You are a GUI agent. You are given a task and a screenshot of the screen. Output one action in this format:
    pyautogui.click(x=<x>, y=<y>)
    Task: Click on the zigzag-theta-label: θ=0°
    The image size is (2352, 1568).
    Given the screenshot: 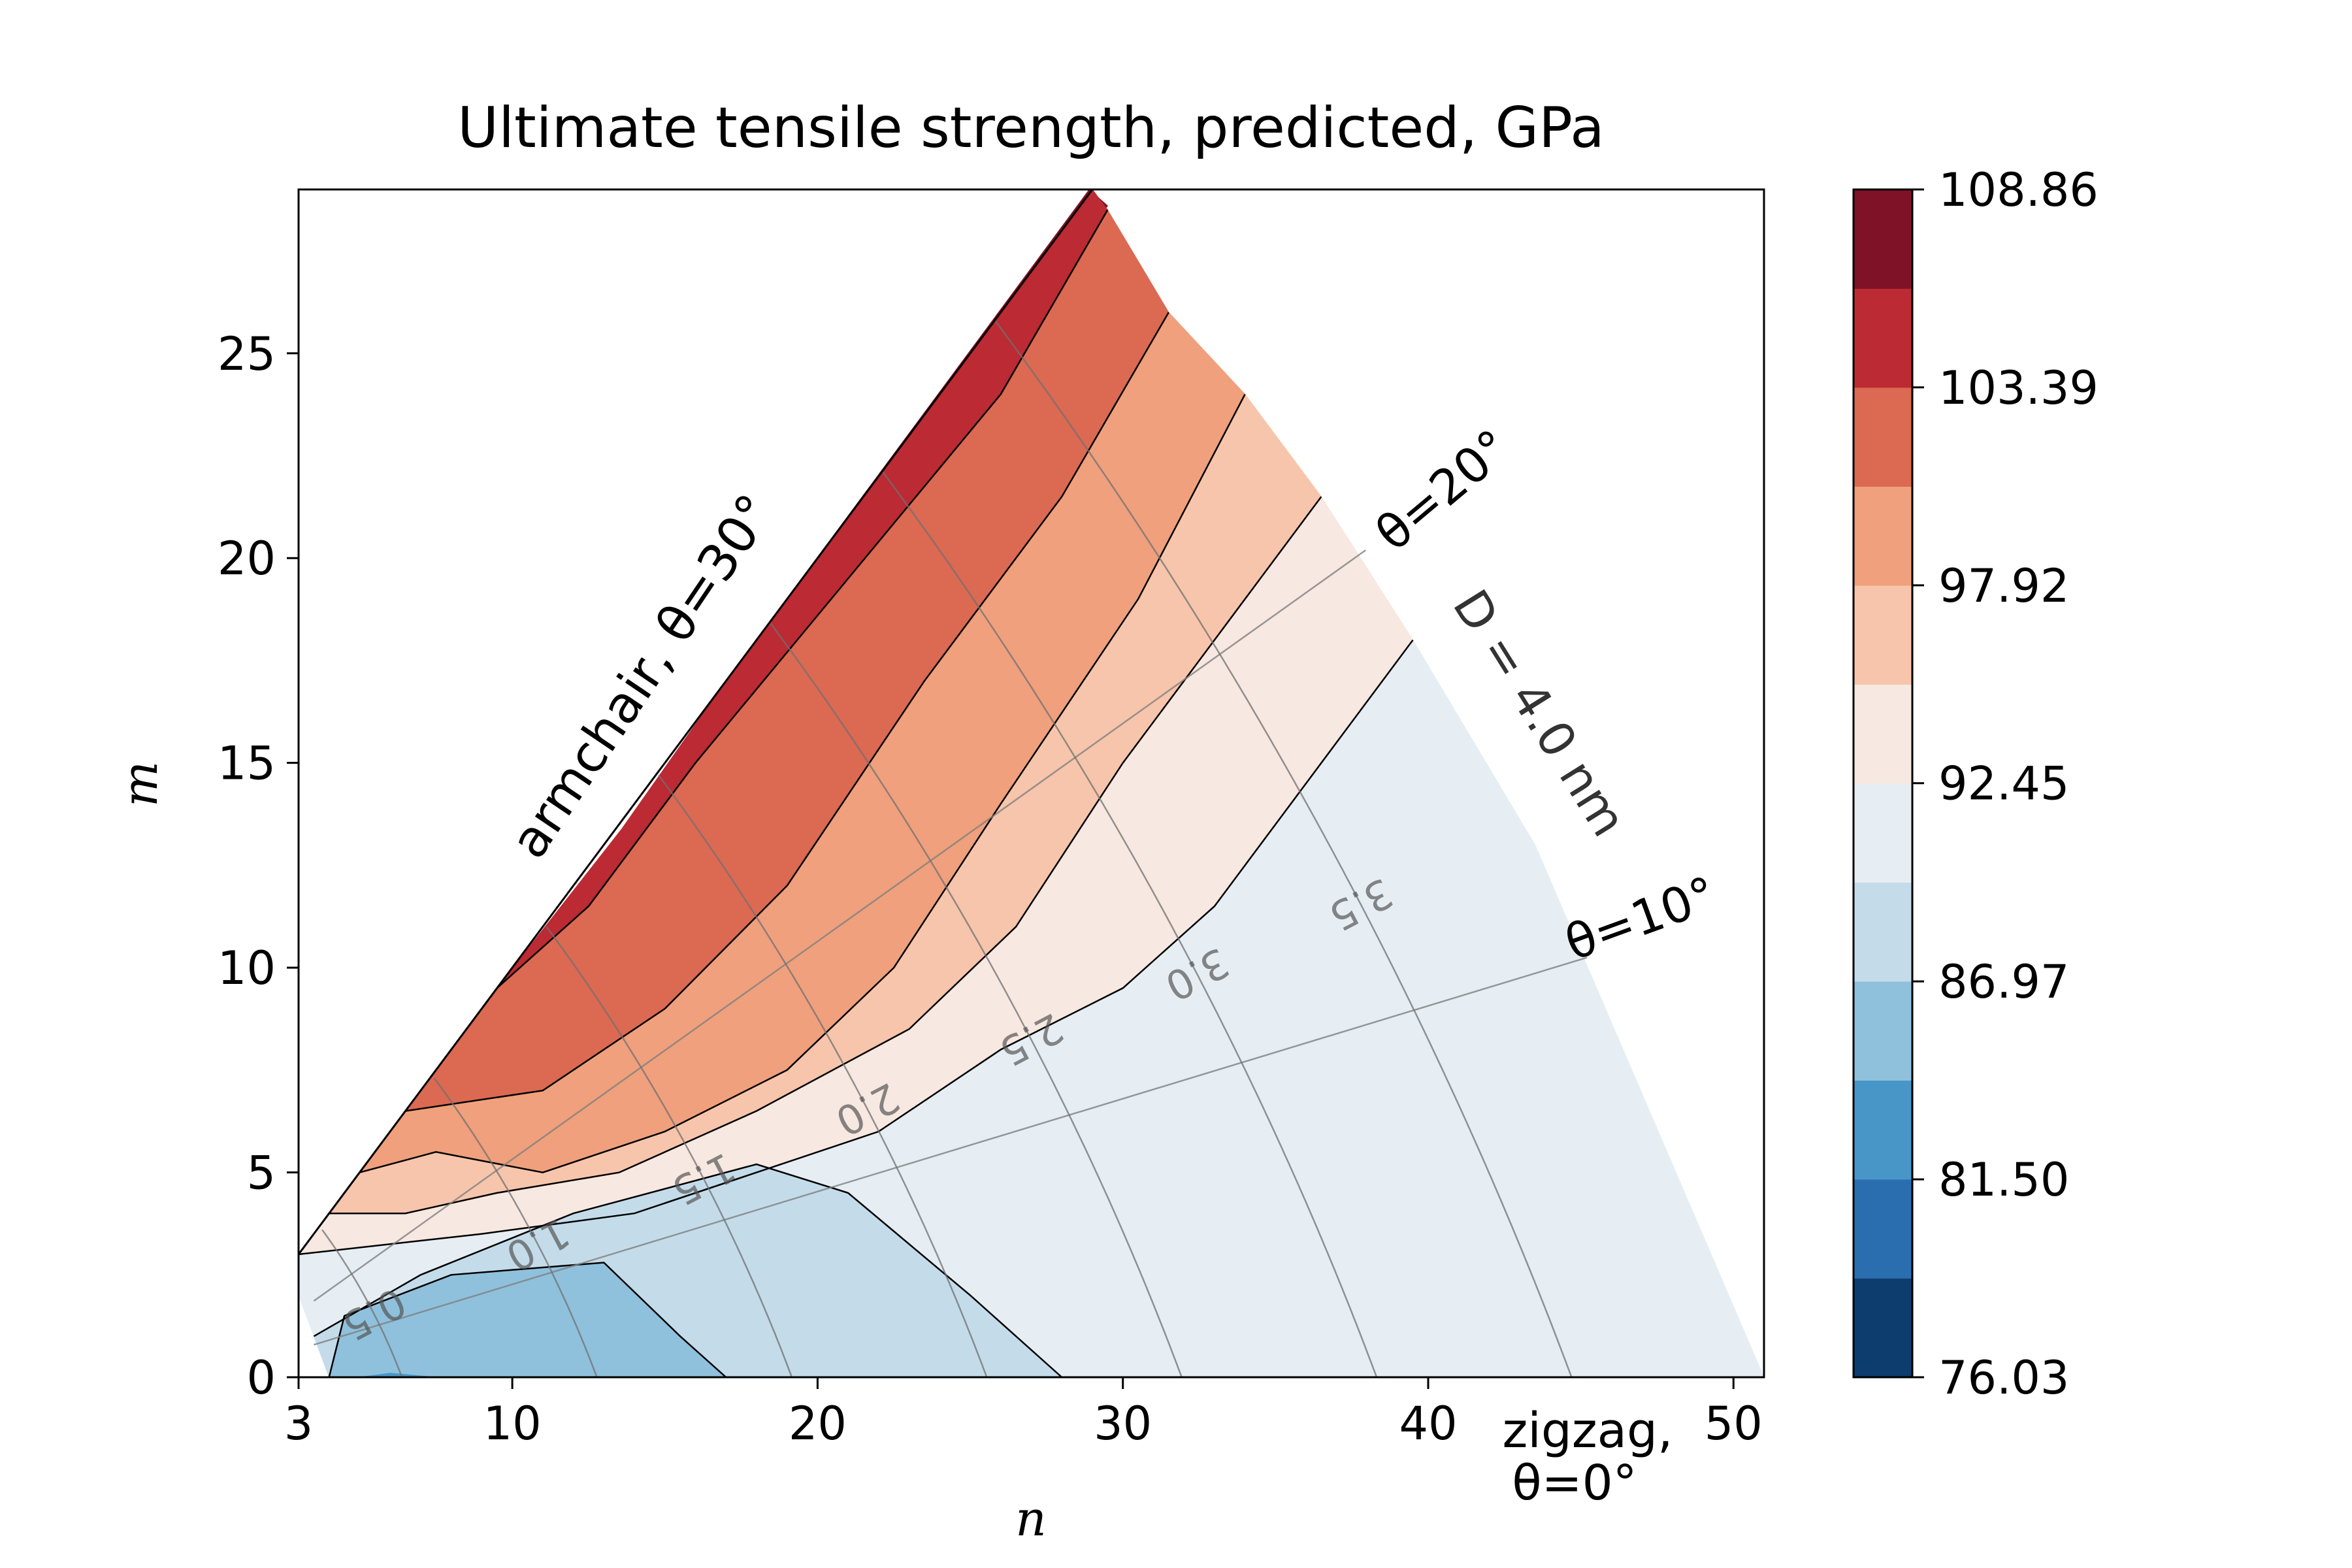 What is the action you would take?
    pyautogui.click(x=1574, y=1483)
    